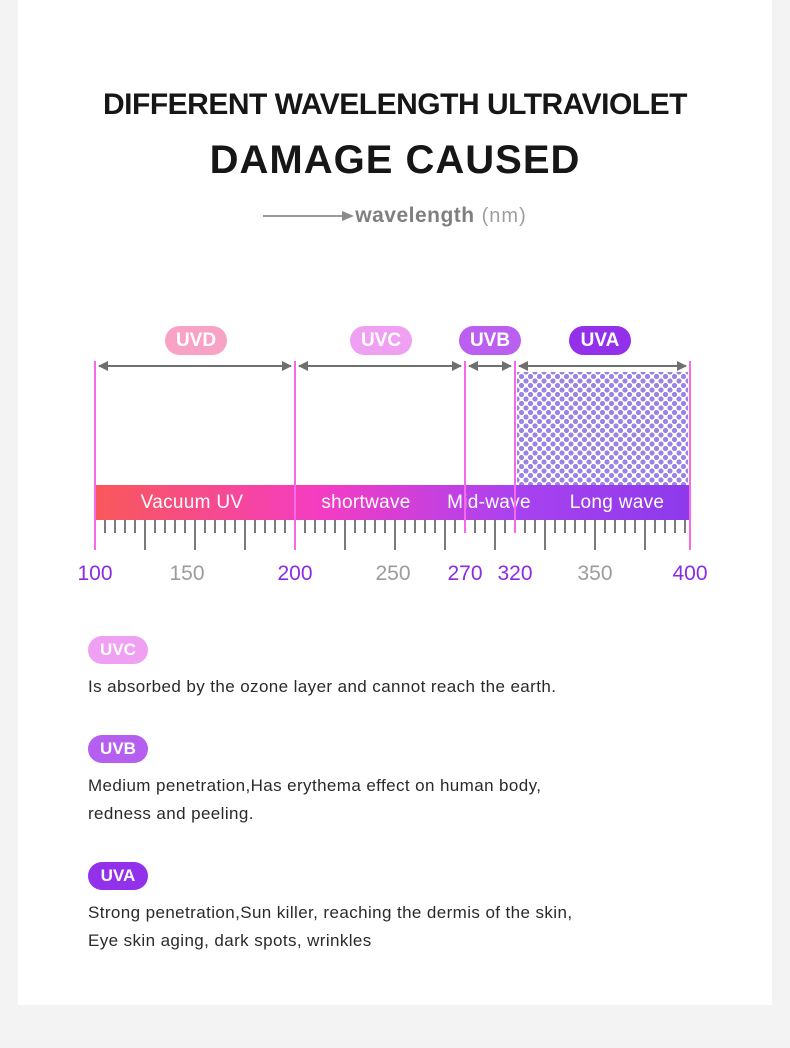 This screenshot has height=1048, width=790. What do you see at coordinates (395, 160) in the screenshot?
I see `page-title-line2: DAMAGE CAUSED` at bounding box center [395, 160].